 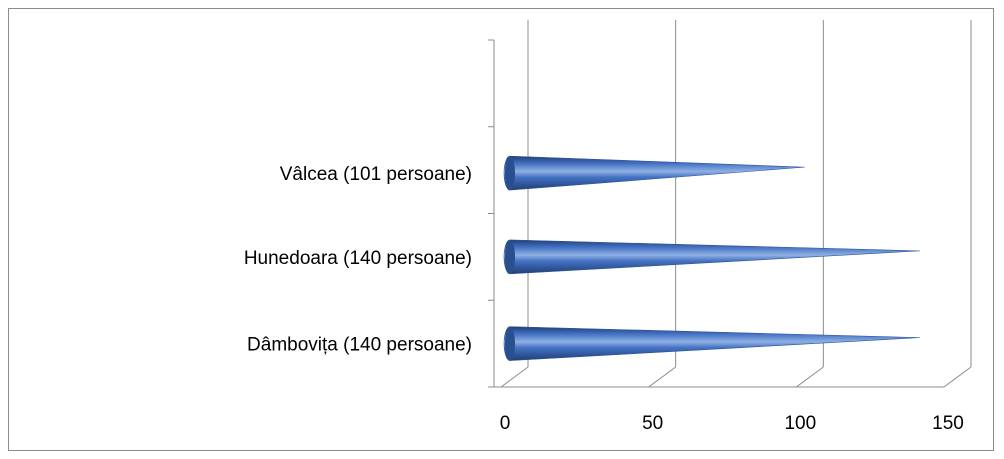 I want to click on category-label: Dâmbovița (140 persoane), so click(x=359, y=345).